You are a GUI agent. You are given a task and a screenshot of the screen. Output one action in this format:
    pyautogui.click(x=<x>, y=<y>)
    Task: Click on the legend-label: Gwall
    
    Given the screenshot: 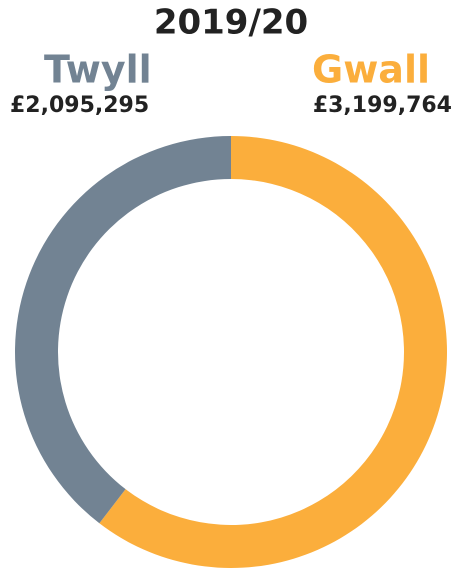 What is the action you would take?
    pyautogui.click(x=371, y=70)
    